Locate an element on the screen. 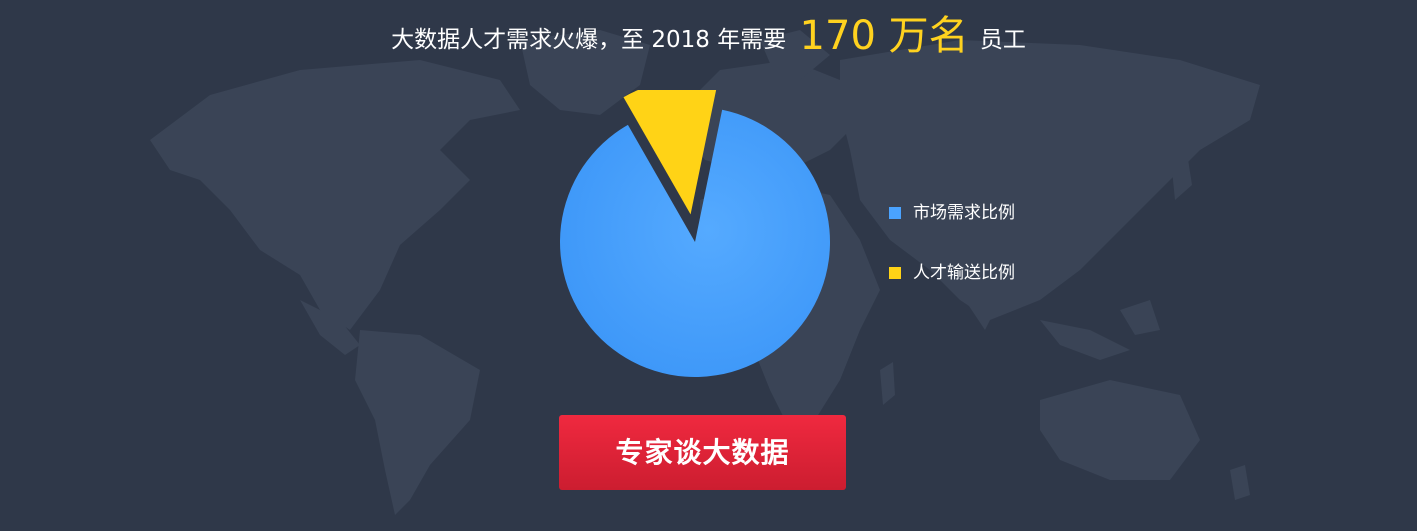 The height and width of the screenshot is (531, 1417). pie-chart is located at coordinates (695, 234).